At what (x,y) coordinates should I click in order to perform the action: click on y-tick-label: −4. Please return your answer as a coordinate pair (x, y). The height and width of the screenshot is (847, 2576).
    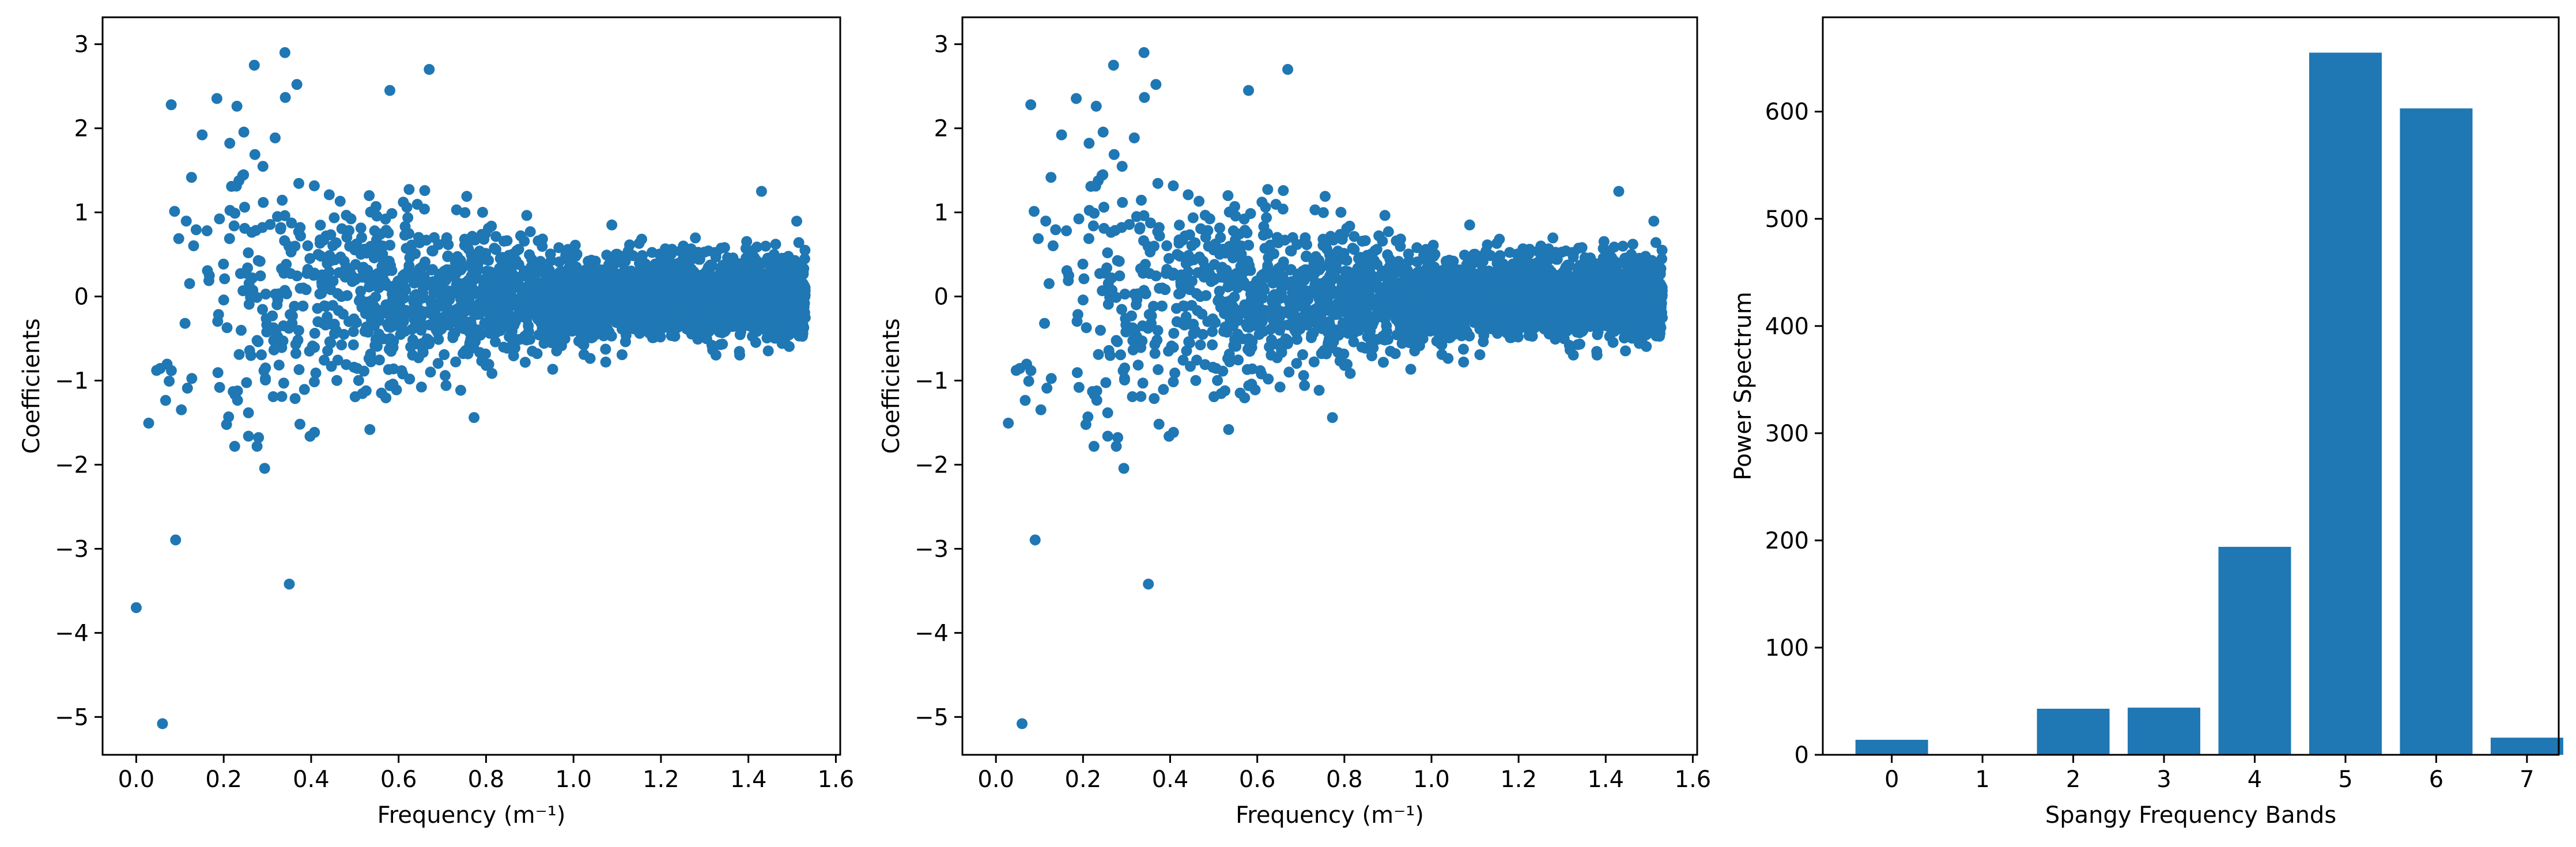
    Looking at the image, I should click on (72, 633).